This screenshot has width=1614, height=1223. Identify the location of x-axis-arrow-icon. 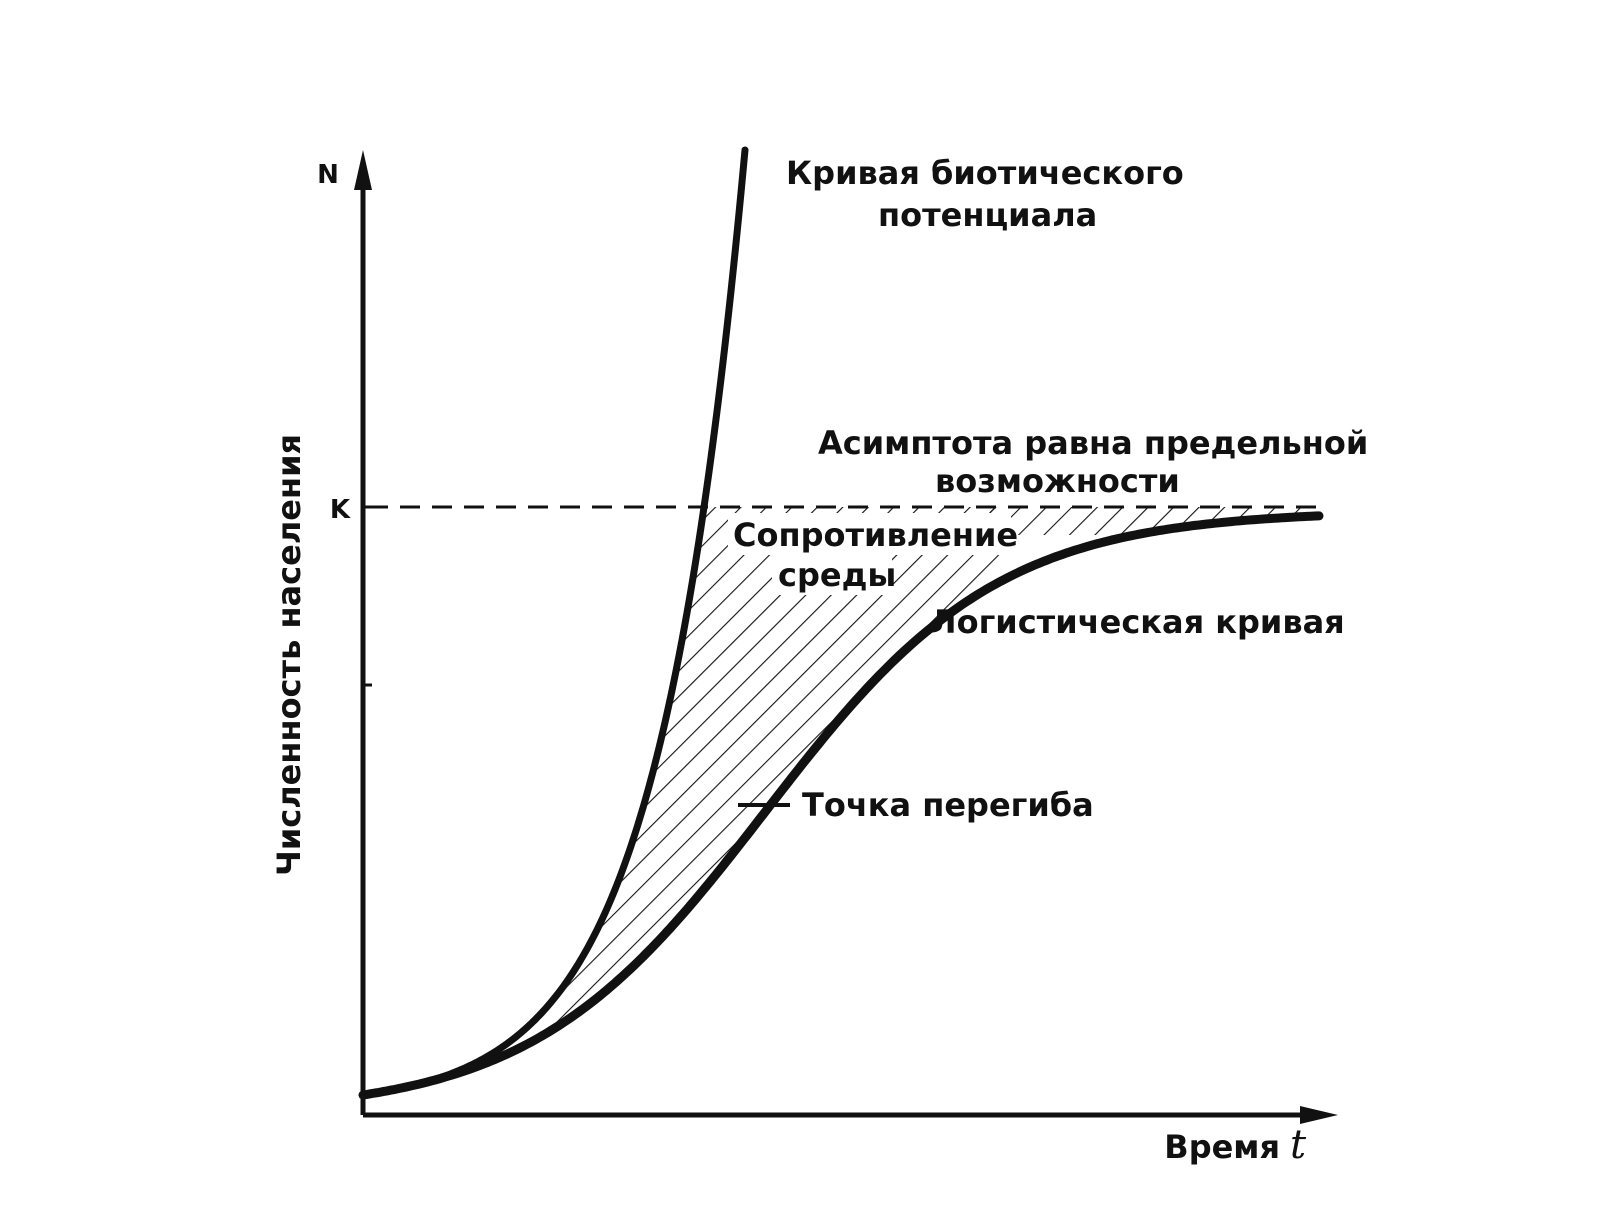
(1319, 1115).